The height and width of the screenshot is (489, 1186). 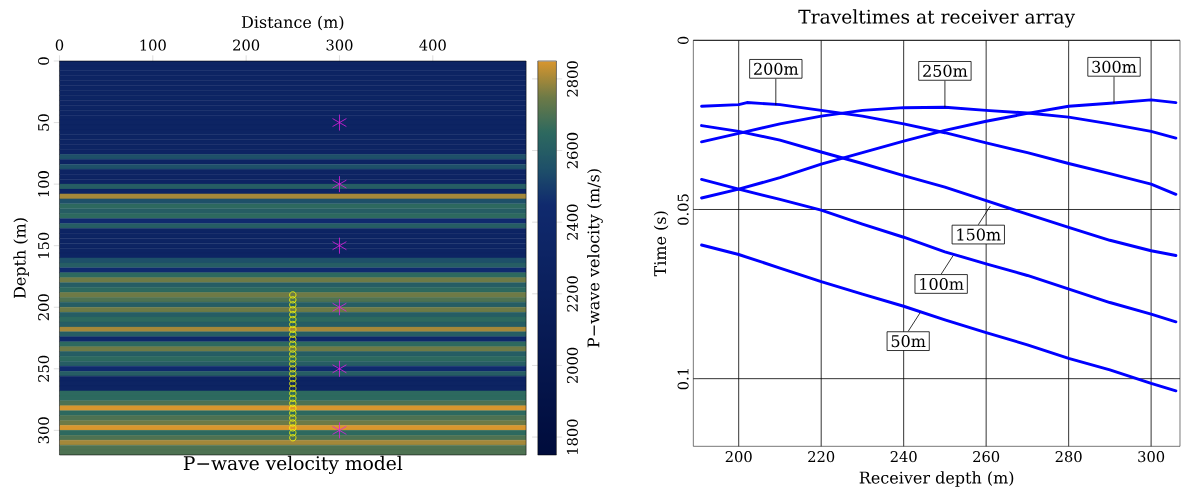 I want to click on x-tick-label: 100, so click(x=153, y=45).